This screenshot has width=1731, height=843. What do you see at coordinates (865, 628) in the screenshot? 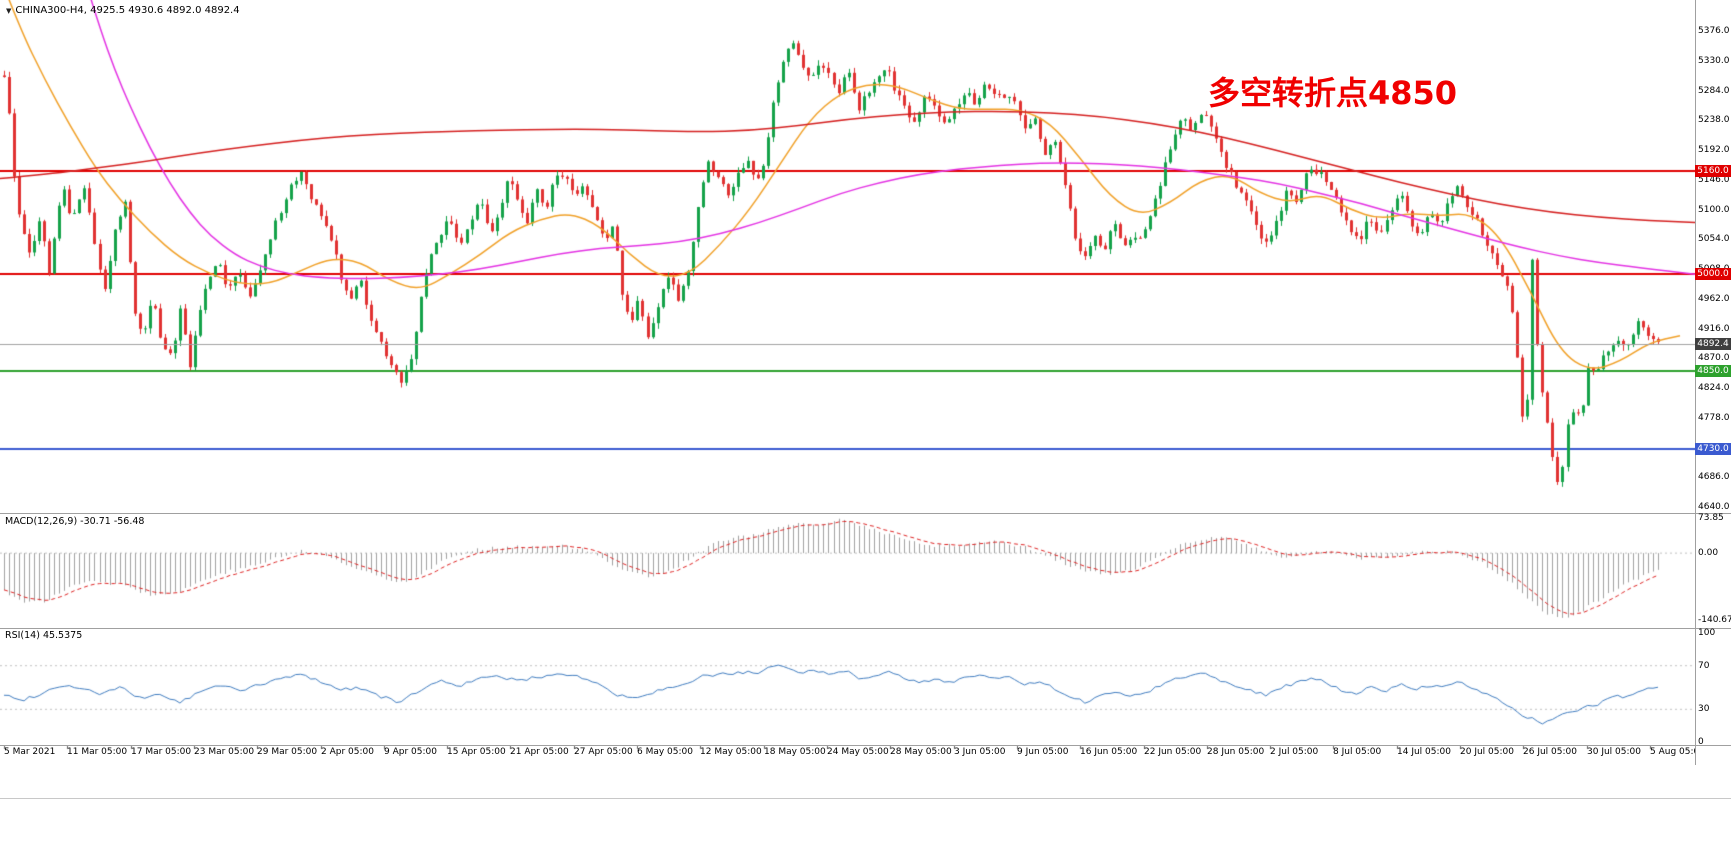
I see `macd-rsi-panel-divider` at bounding box center [865, 628].